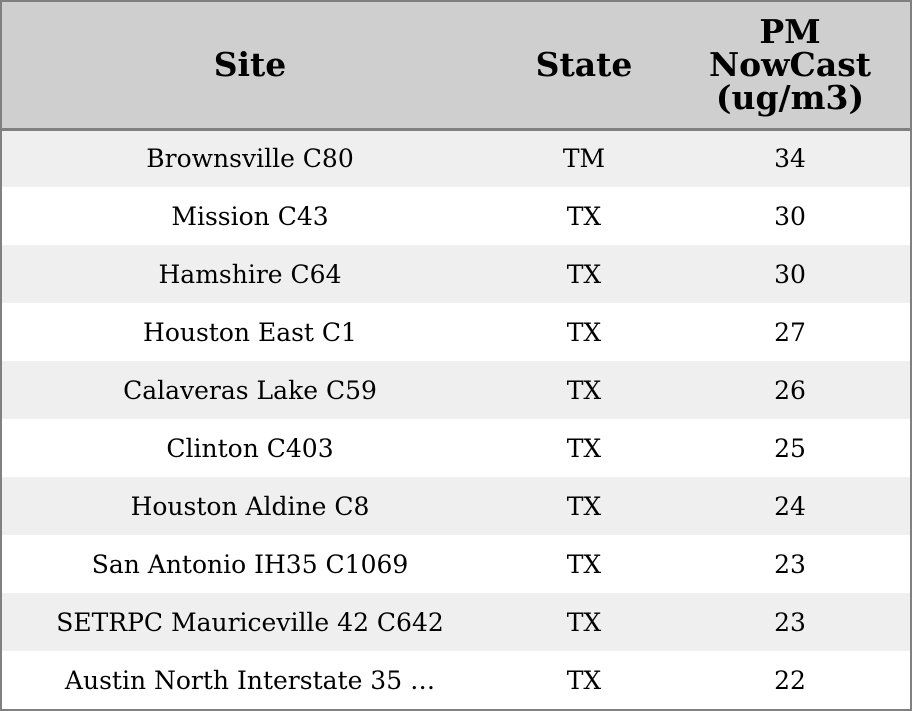 The width and height of the screenshot is (912, 711). Describe the element at coordinates (456, 332) in the screenshot. I see `table-row: Houston East C1 TX 27` at that location.